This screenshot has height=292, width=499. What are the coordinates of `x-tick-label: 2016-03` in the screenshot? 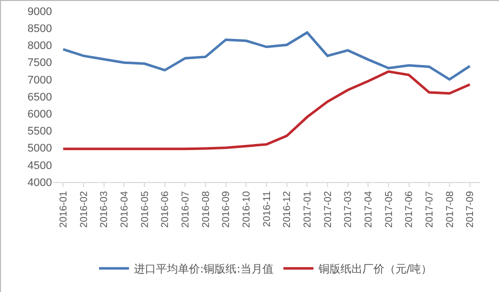 It's located at (104, 209).